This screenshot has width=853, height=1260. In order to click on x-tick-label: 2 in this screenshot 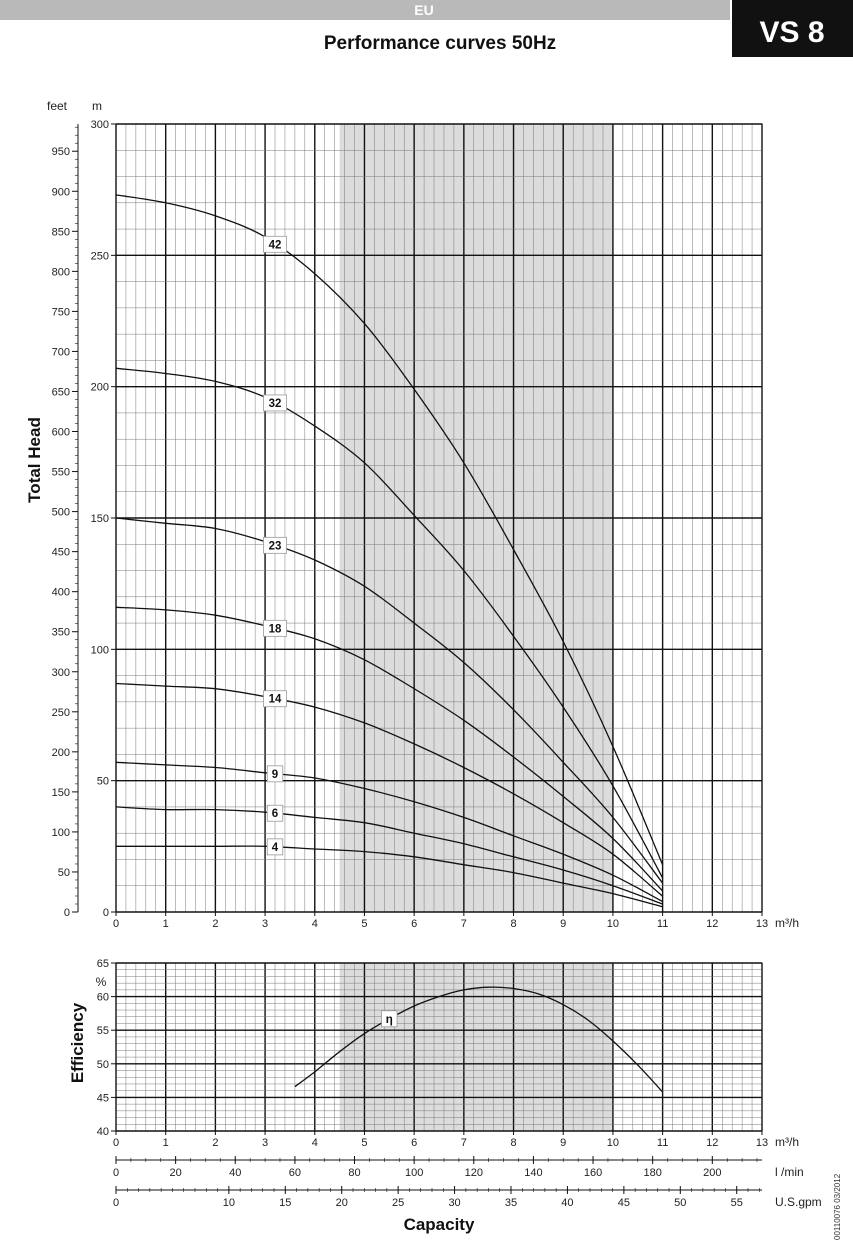, I will do `click(215, 924)`.